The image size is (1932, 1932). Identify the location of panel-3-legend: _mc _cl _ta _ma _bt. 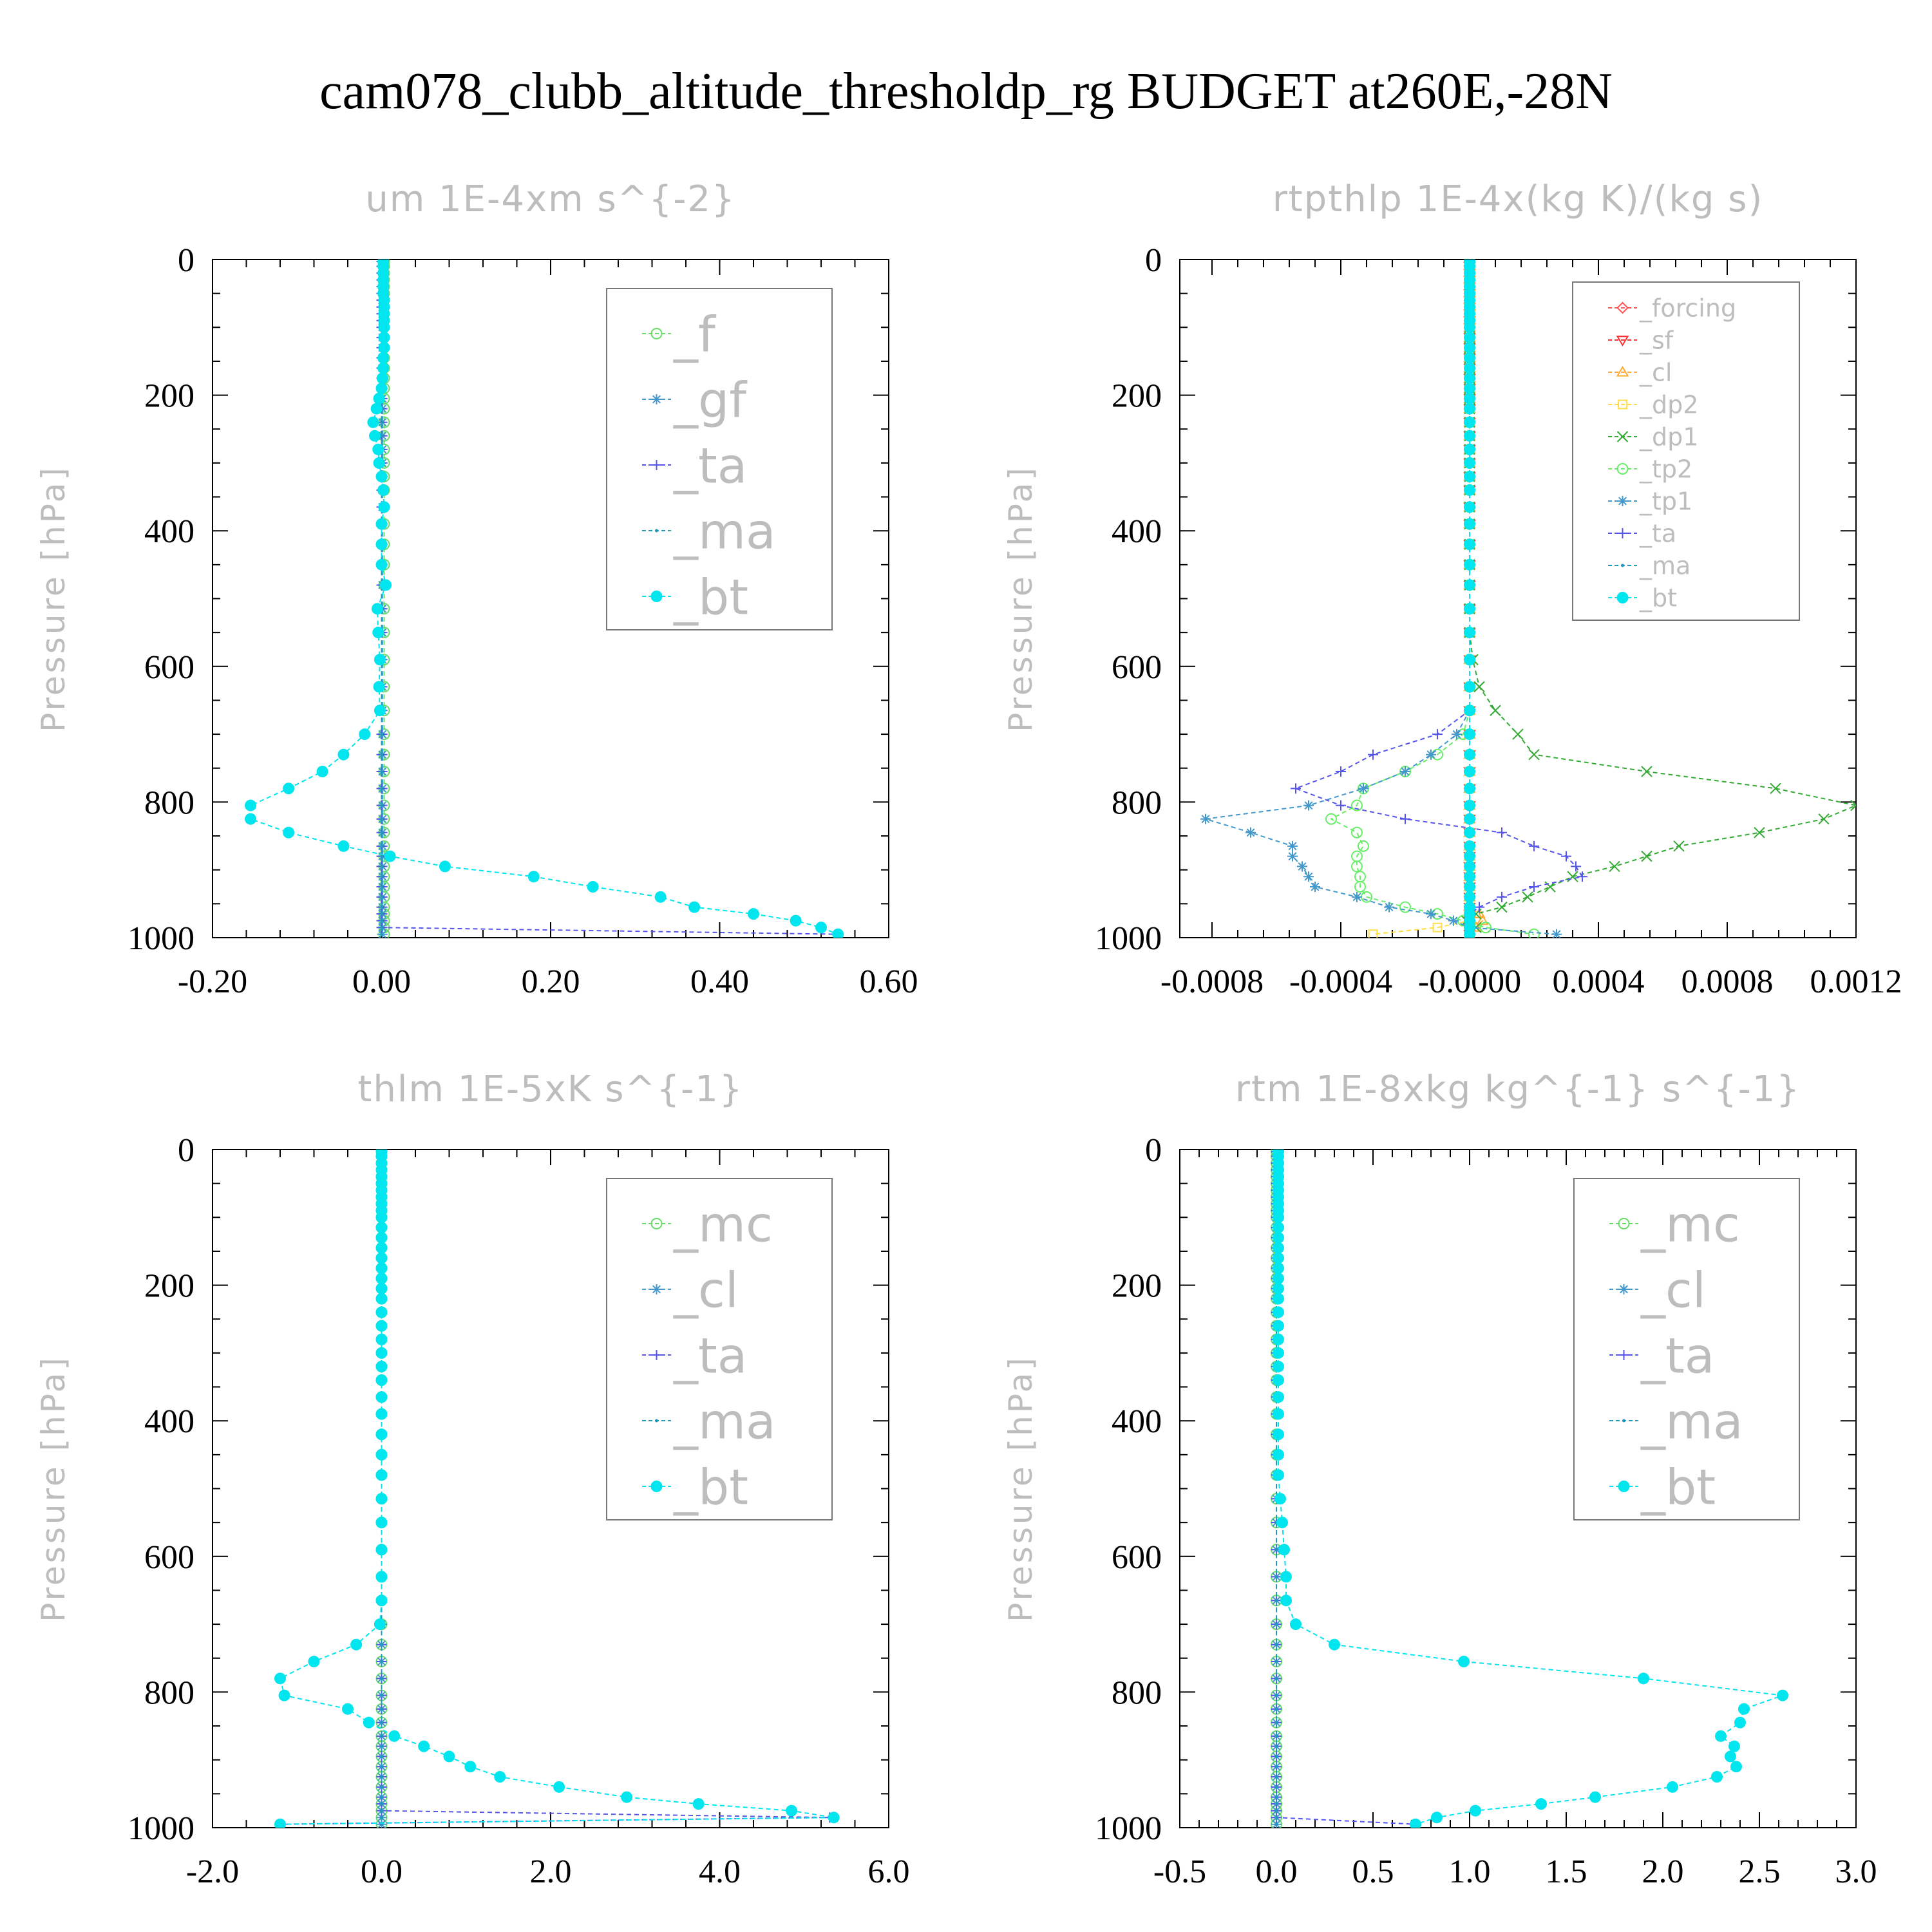
(719, 1349).